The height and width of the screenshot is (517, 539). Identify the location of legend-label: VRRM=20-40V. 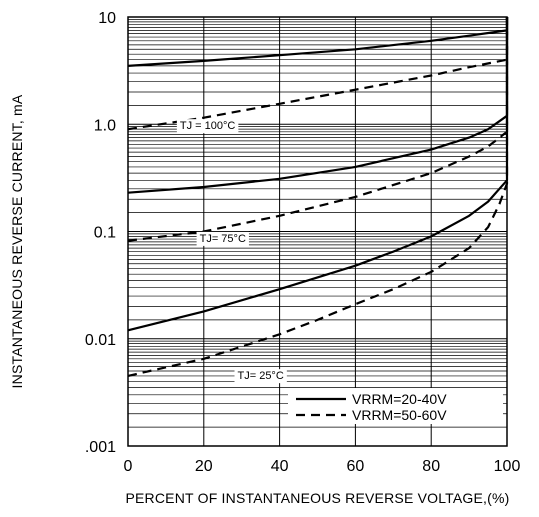
(399, 399).